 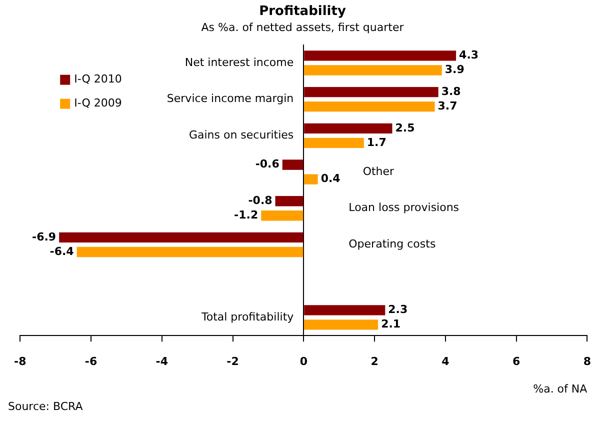 I want to click on data-label: 3.9, so click(x=454, y=69).